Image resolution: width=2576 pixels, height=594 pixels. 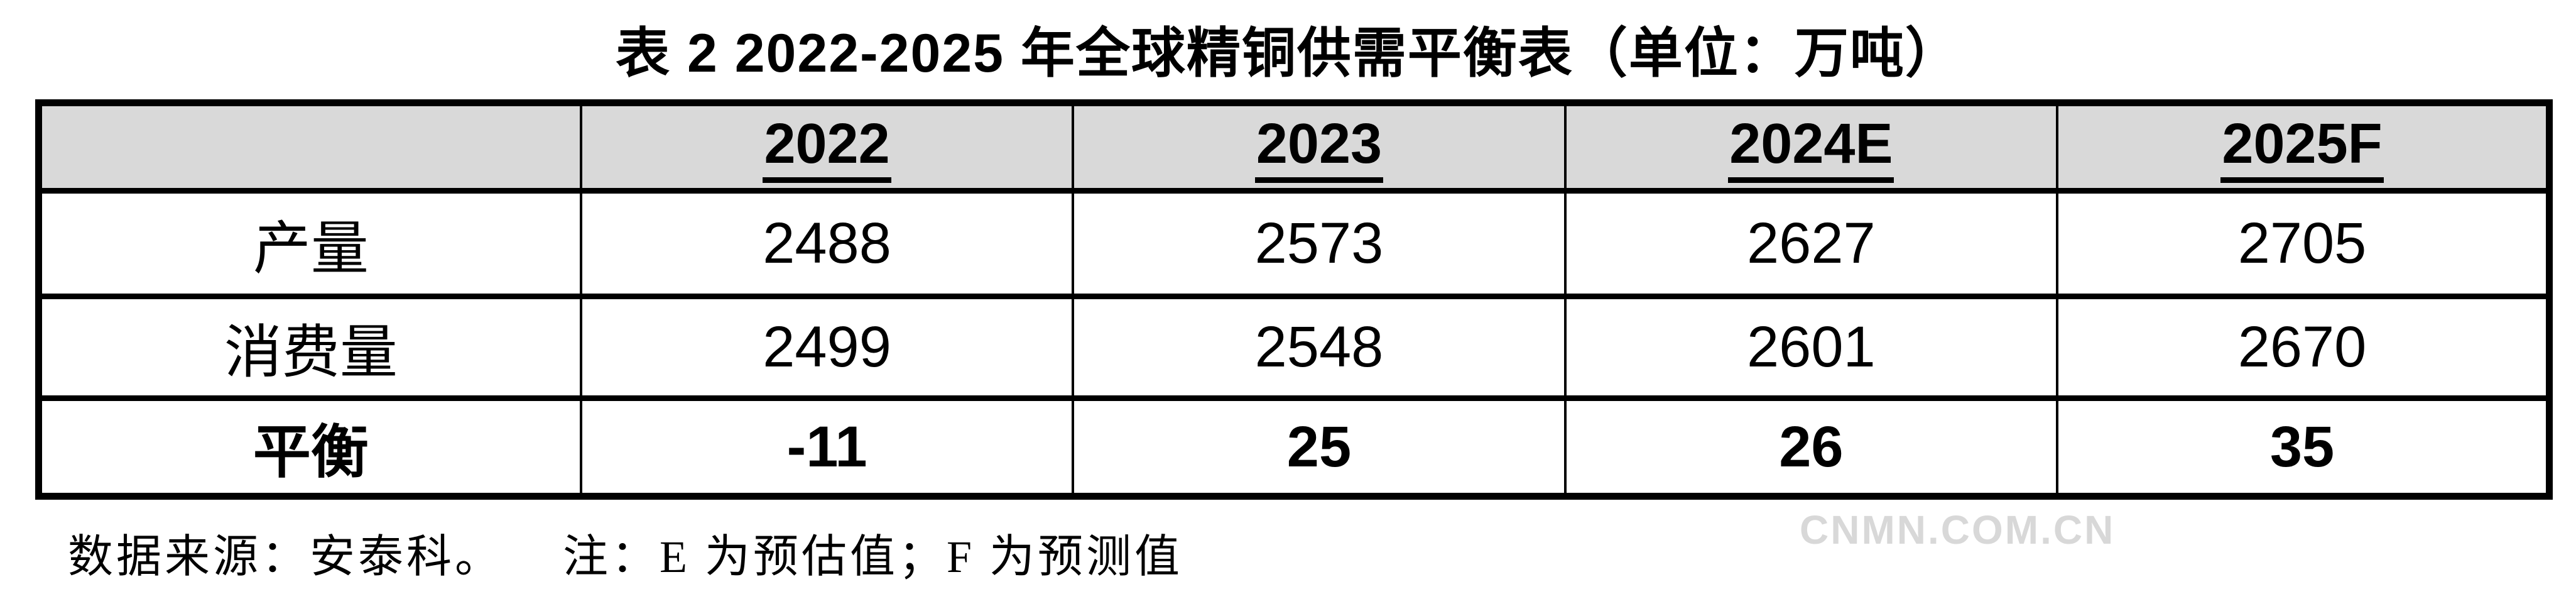 I want to click on production-2025f: 2705, so click(x=2303, y=243).